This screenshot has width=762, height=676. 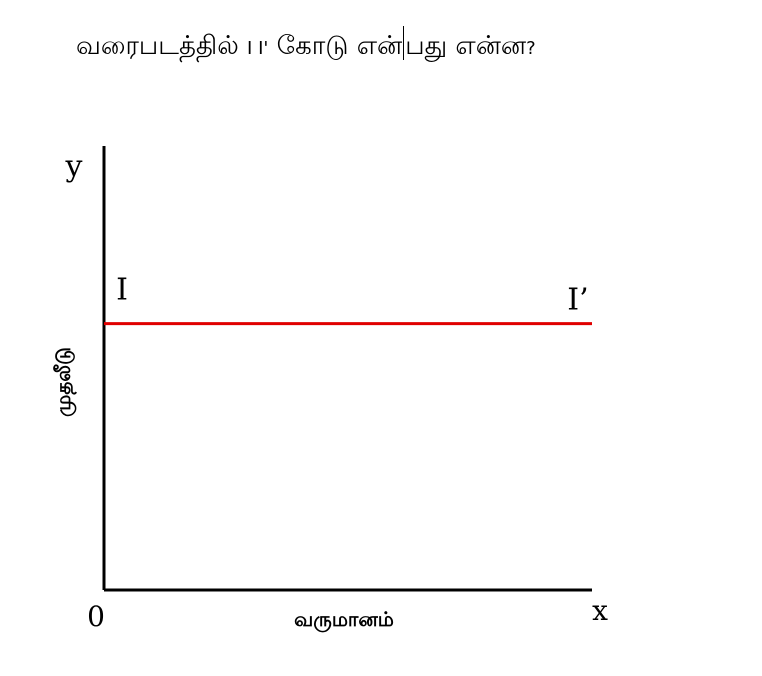 What do you see at coordinates (466, 46) in the screenshot?
I see `question-part-after-2: பது என்ன` at bounding box center [466, 46].